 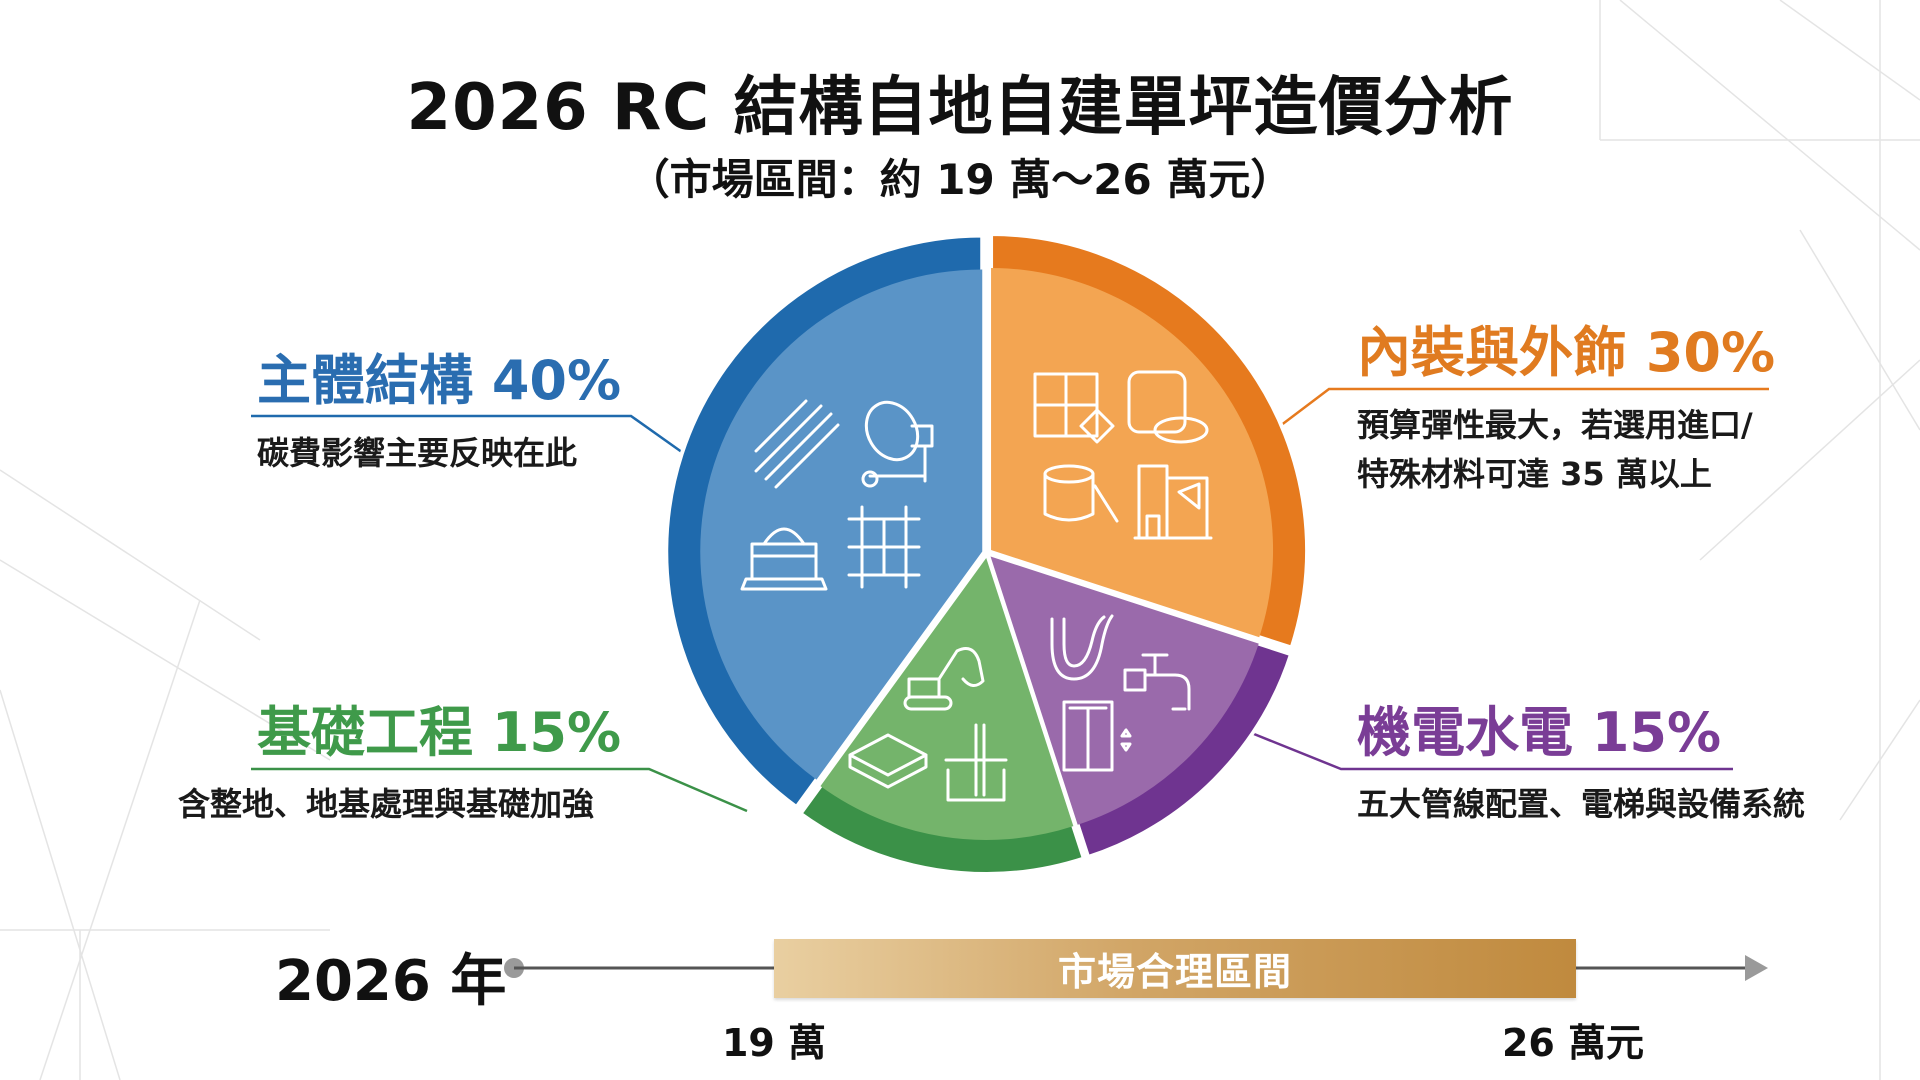 What do you see at coordinates (784, 559) in the screenshot?
I see `sand-pile-icon` at bounding box center [784, 559].